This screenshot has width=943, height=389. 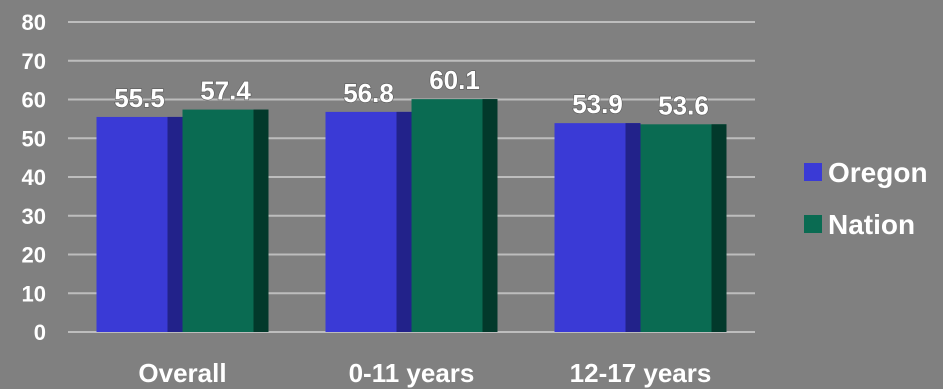 What do you see at coordinates (871, 224) in the screenshot?
I see `legend-label-nation: Nation` at bounding box center [871, 224].